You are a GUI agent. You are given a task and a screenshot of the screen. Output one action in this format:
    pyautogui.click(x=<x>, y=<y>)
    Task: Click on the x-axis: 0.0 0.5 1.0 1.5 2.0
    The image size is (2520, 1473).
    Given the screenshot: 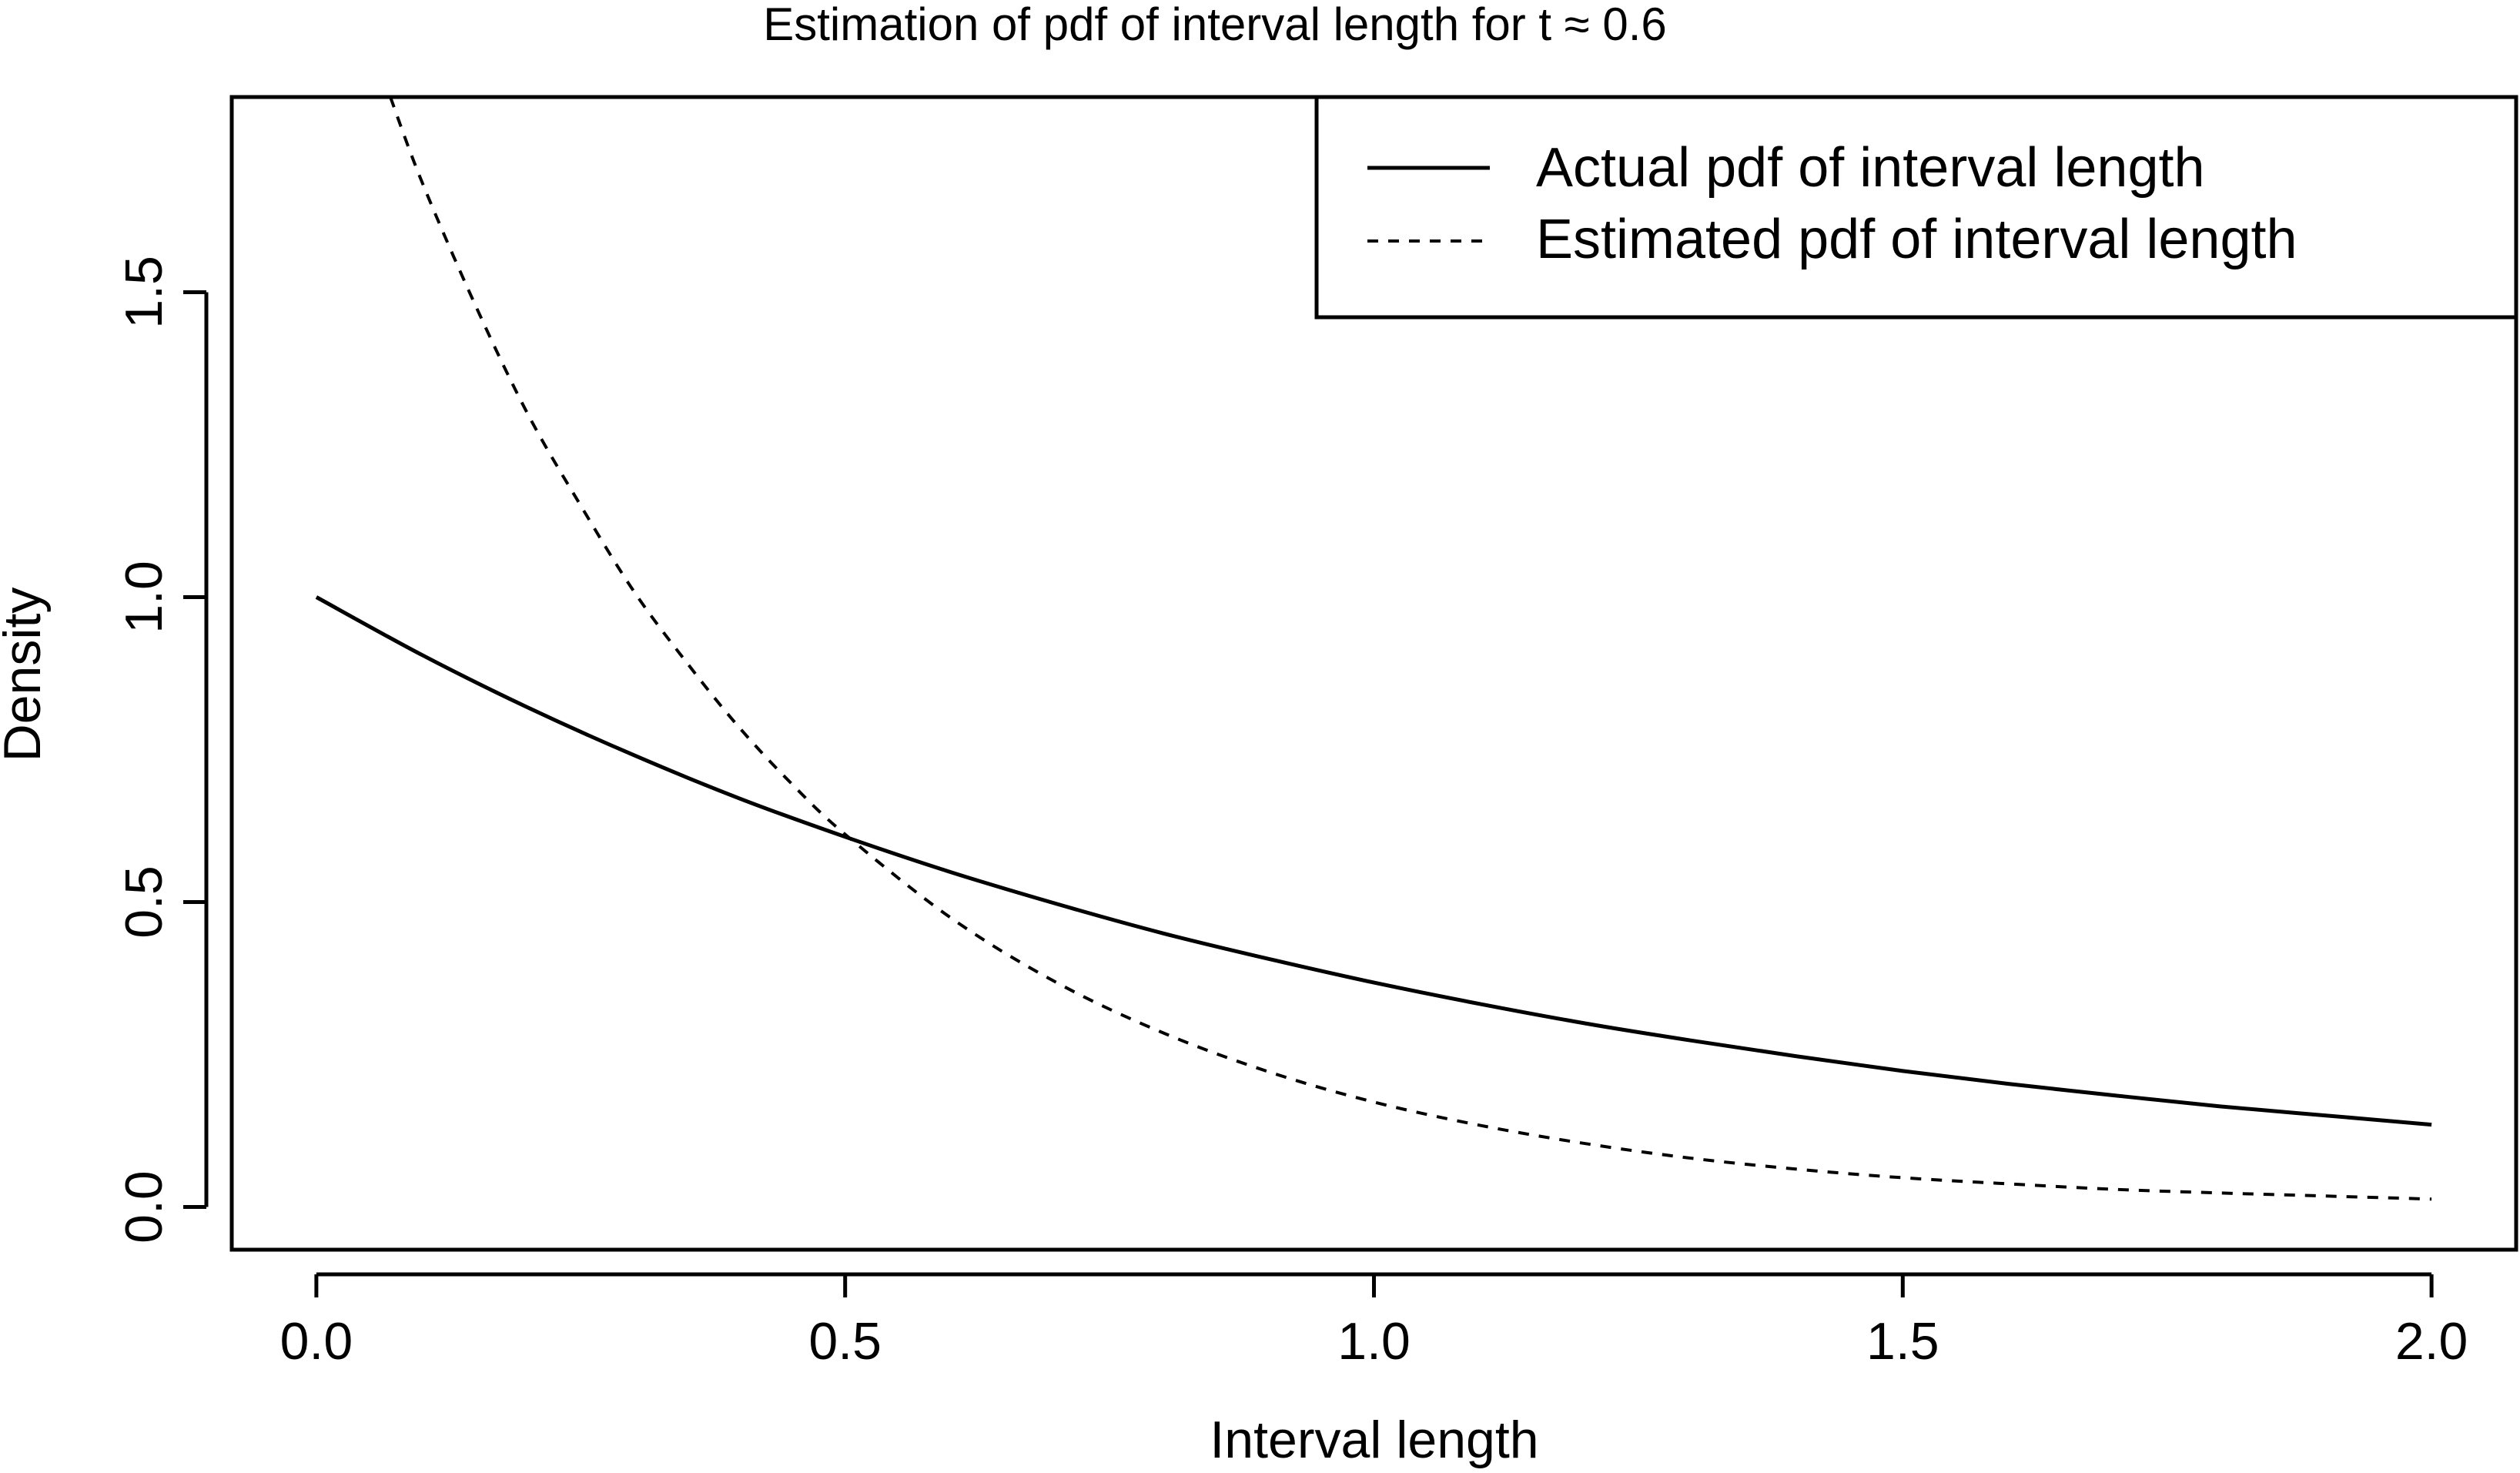 What is the action you would take?
    pyautogui.click(x=1374, y=1321)
    